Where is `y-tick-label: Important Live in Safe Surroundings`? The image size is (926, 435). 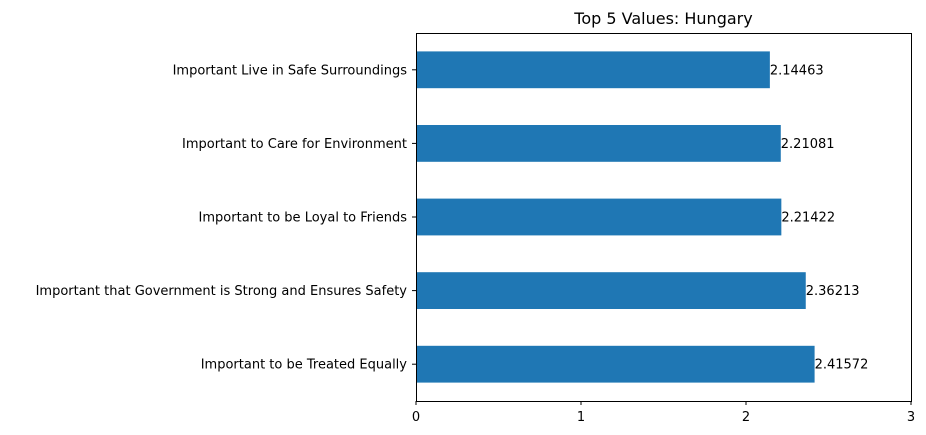 y-tick-label: Important Live in Safe Surroundings is located at coordinates (290, 70).